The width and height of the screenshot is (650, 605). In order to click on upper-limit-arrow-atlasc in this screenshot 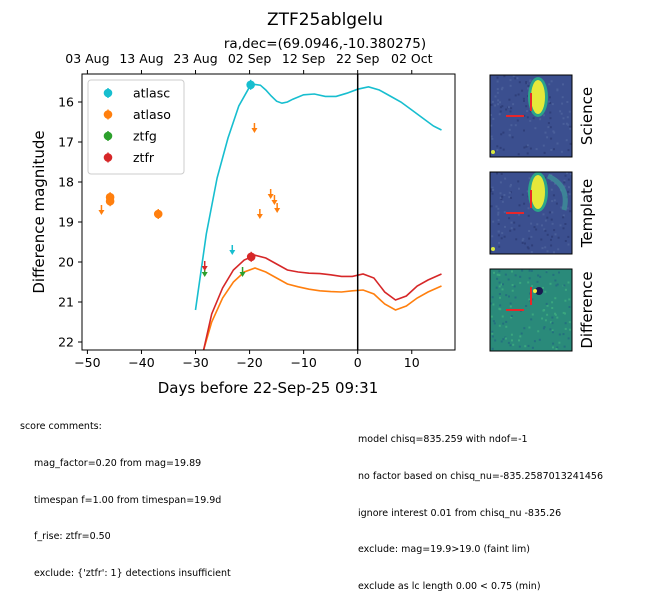, I will do `click(232, 252)`.